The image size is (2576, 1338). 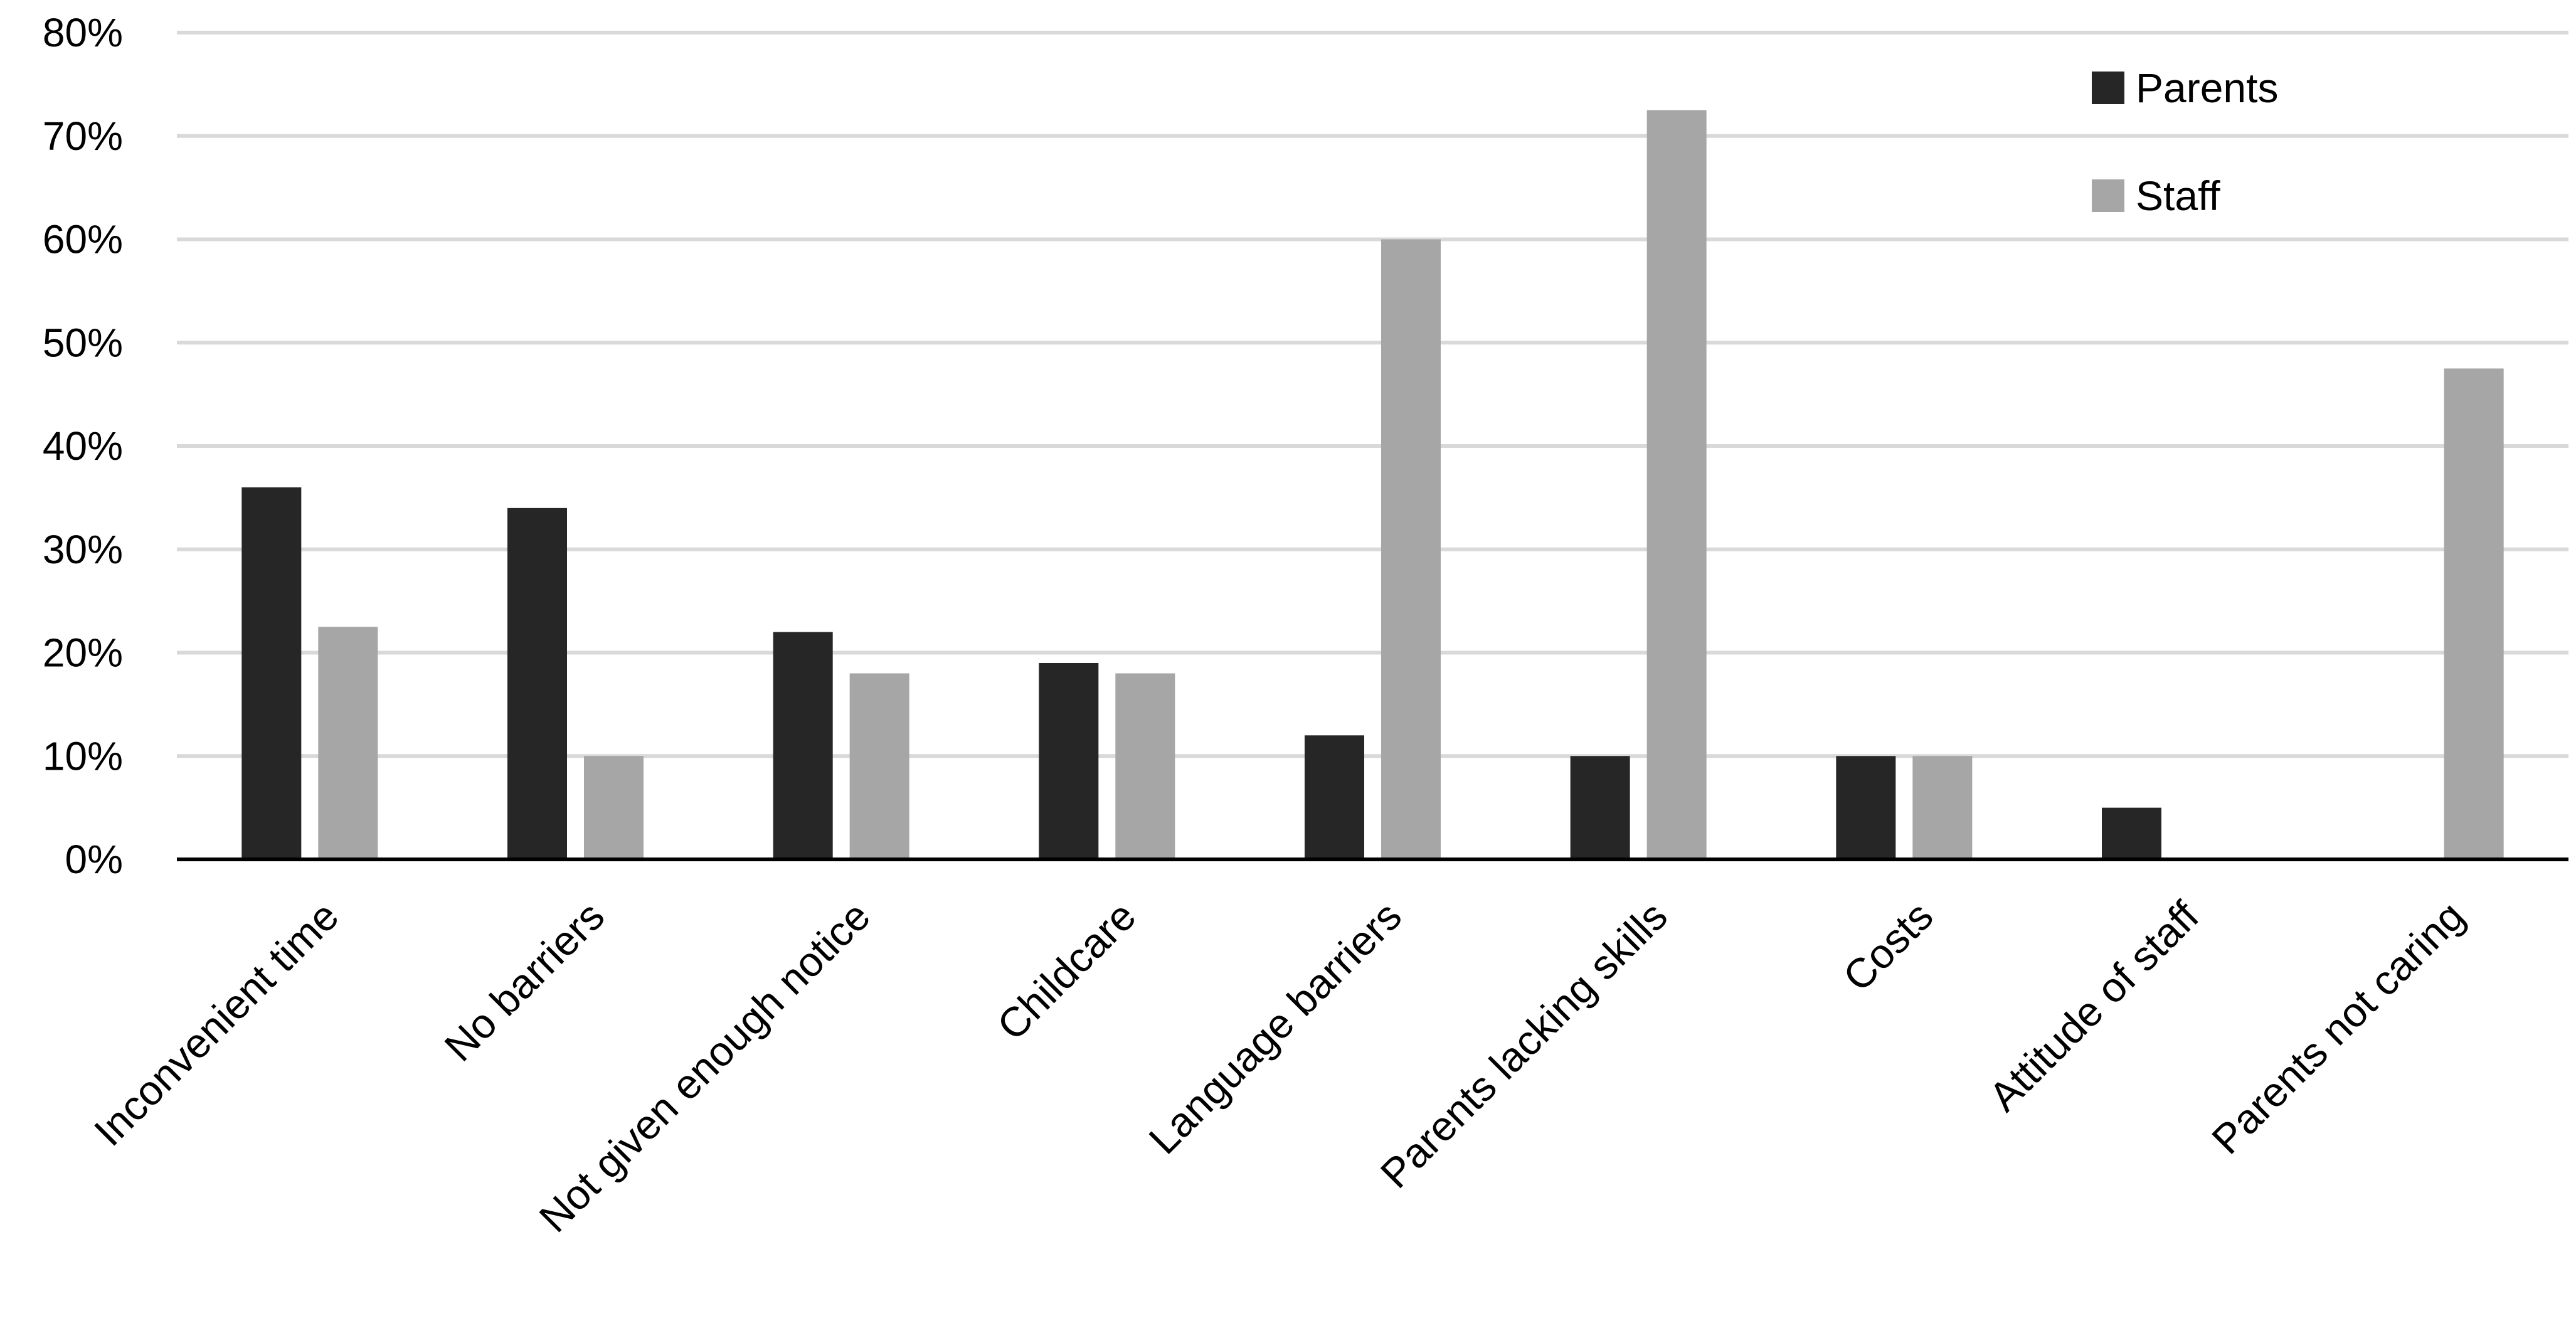 I want to click on y-tick-label: 20%, so click(x=83, y=653).